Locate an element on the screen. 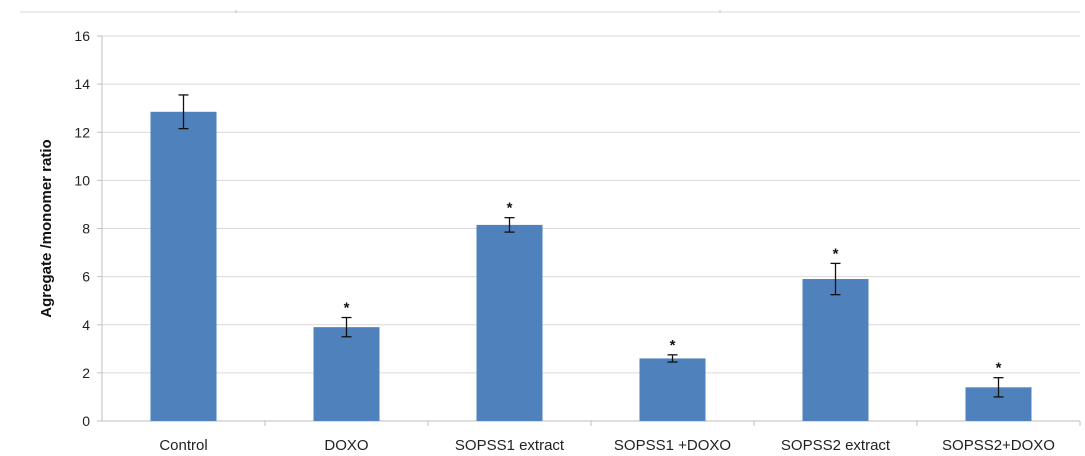 The width and height of the screenshot is (1085, 456). y-tick-label: 14 is located at coordinates (82, 84).